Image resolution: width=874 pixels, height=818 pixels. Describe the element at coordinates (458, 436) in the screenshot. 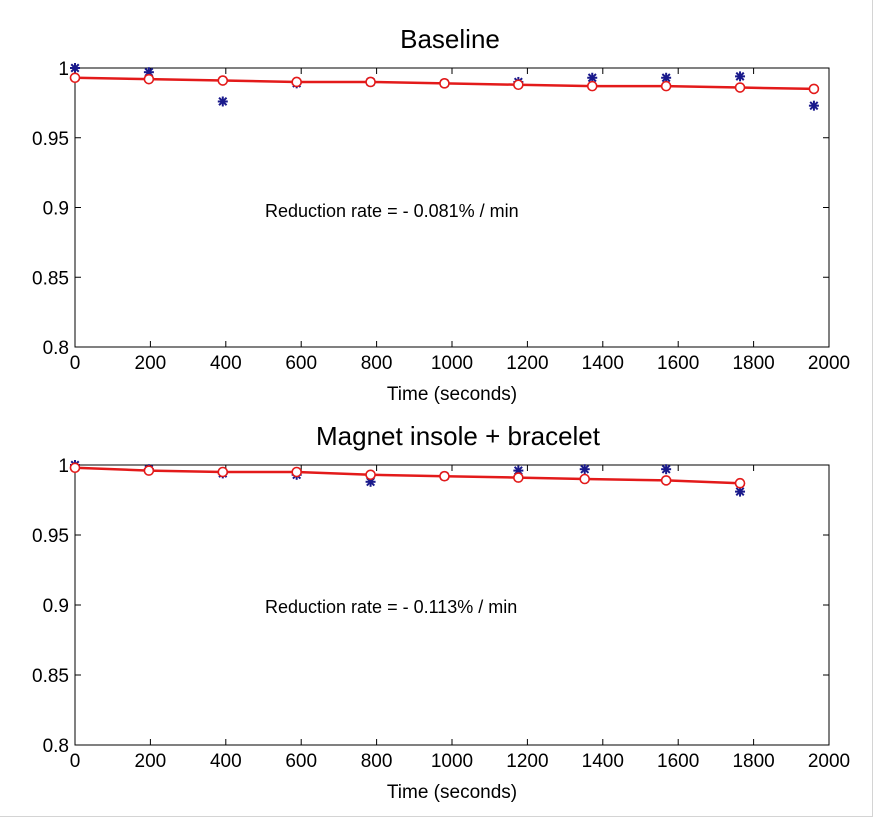

I see `chart-title: Magnet insole + bracelet` at that location.